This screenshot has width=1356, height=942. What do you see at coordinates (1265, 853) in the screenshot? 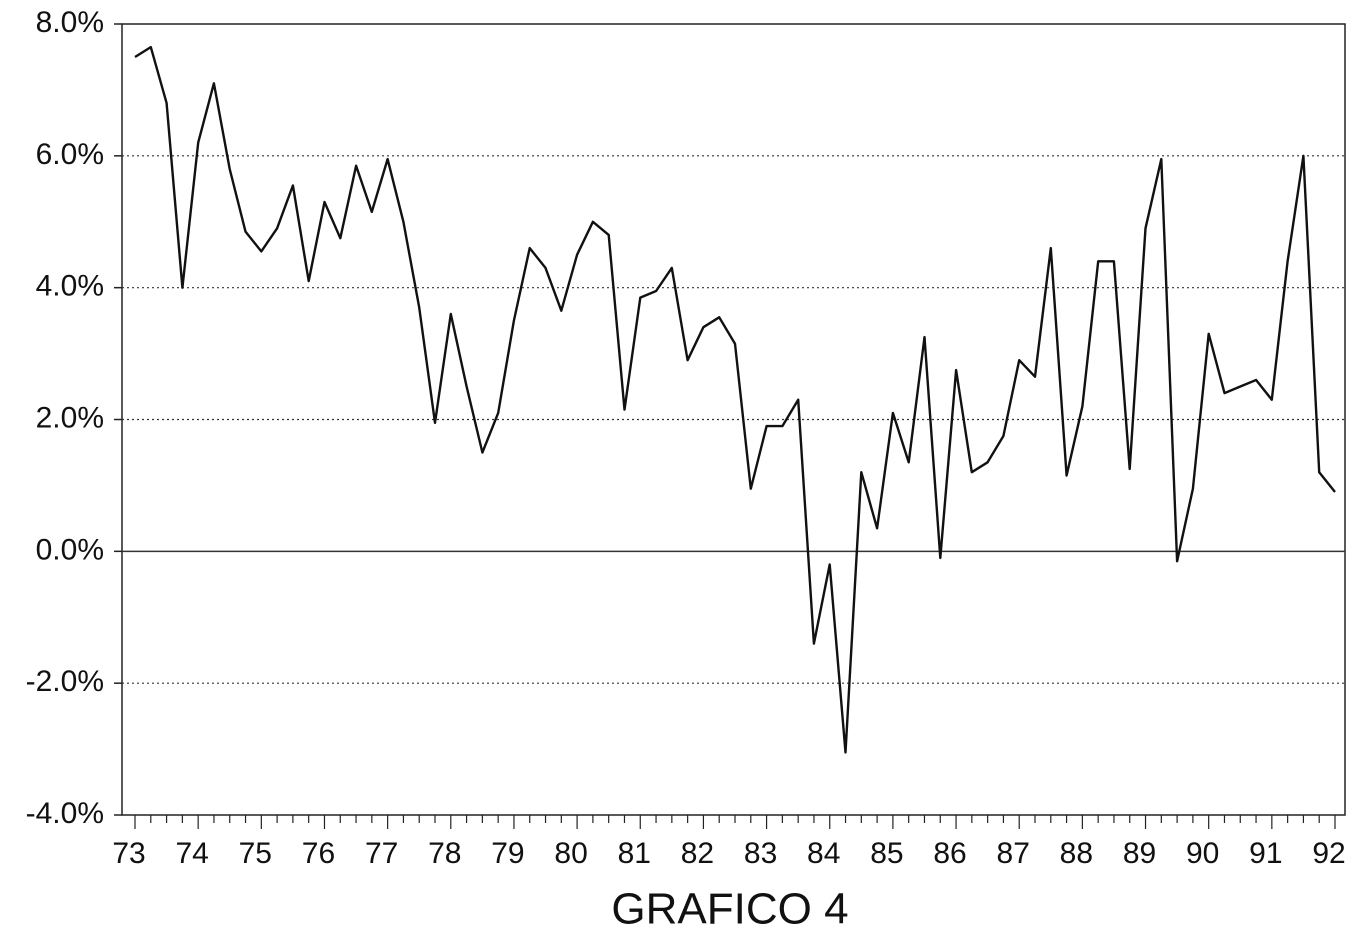
I see `x-tick-label: 91` at bounding box center [1265, 853].